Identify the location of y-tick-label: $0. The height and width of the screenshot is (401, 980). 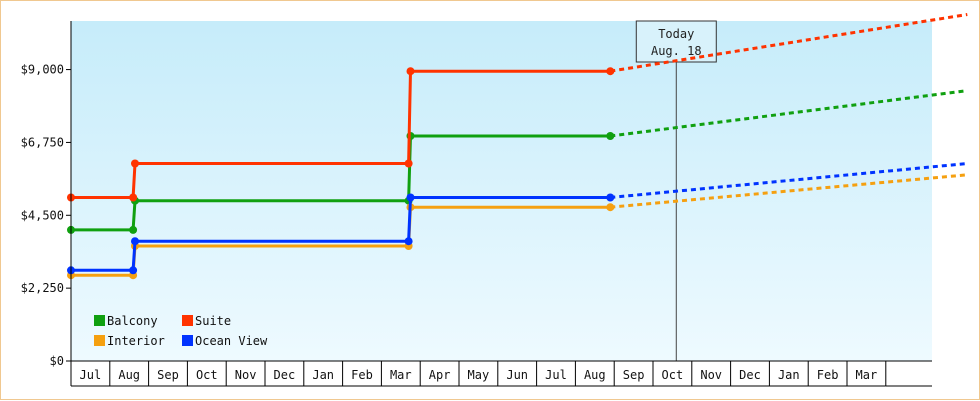
(57, 361).